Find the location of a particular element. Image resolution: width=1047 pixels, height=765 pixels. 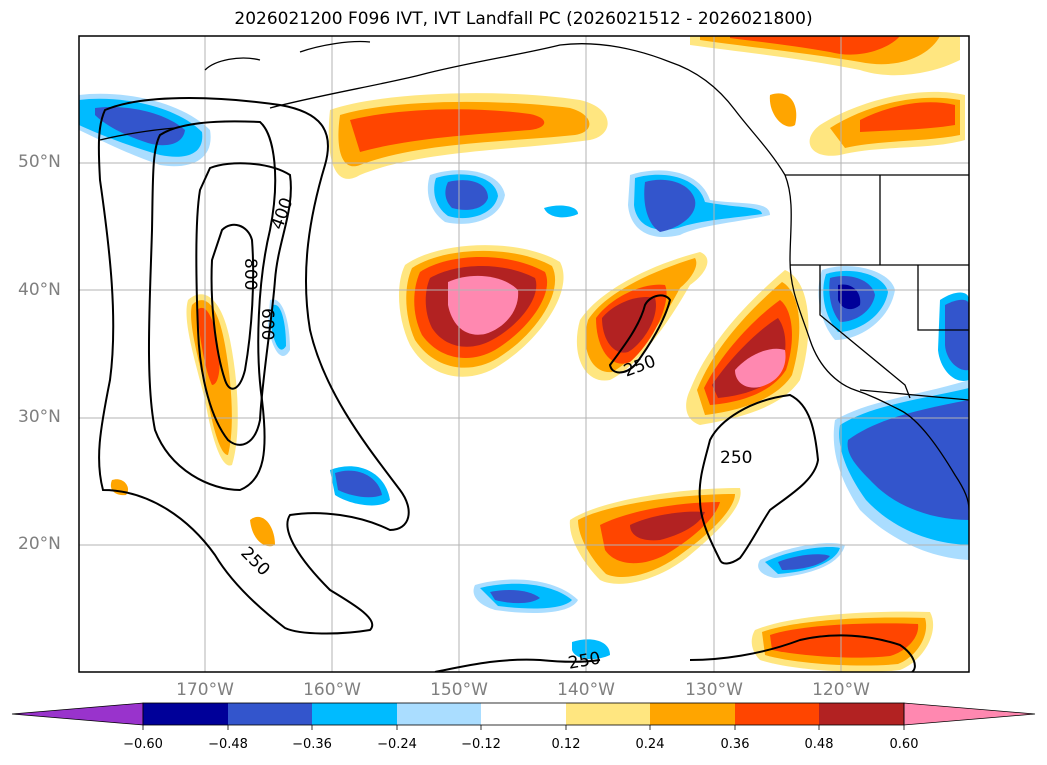

lat-label-40n: 40°N is located at coordinates (39, 290).